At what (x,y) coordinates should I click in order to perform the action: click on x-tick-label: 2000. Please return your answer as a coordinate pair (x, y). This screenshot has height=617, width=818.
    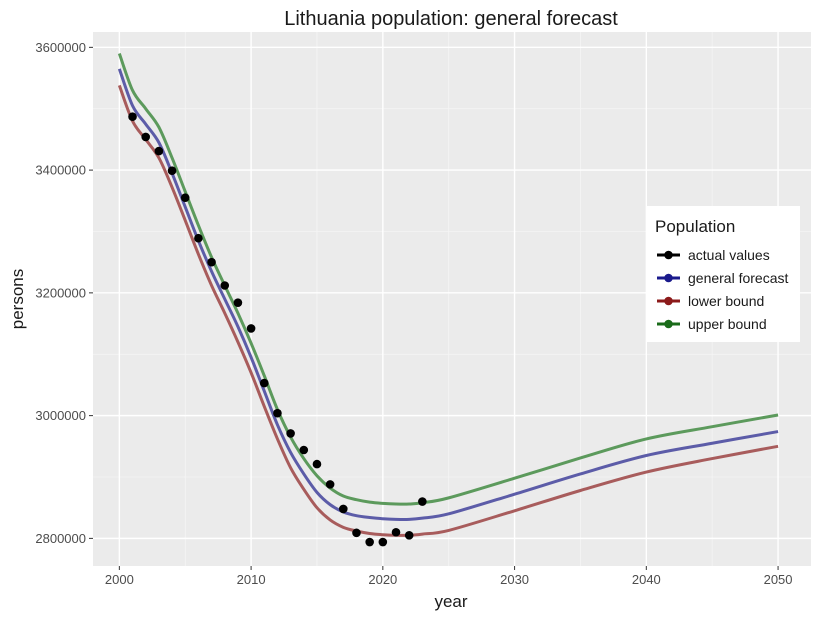
    Looking at the image, I should click on (119, 579).